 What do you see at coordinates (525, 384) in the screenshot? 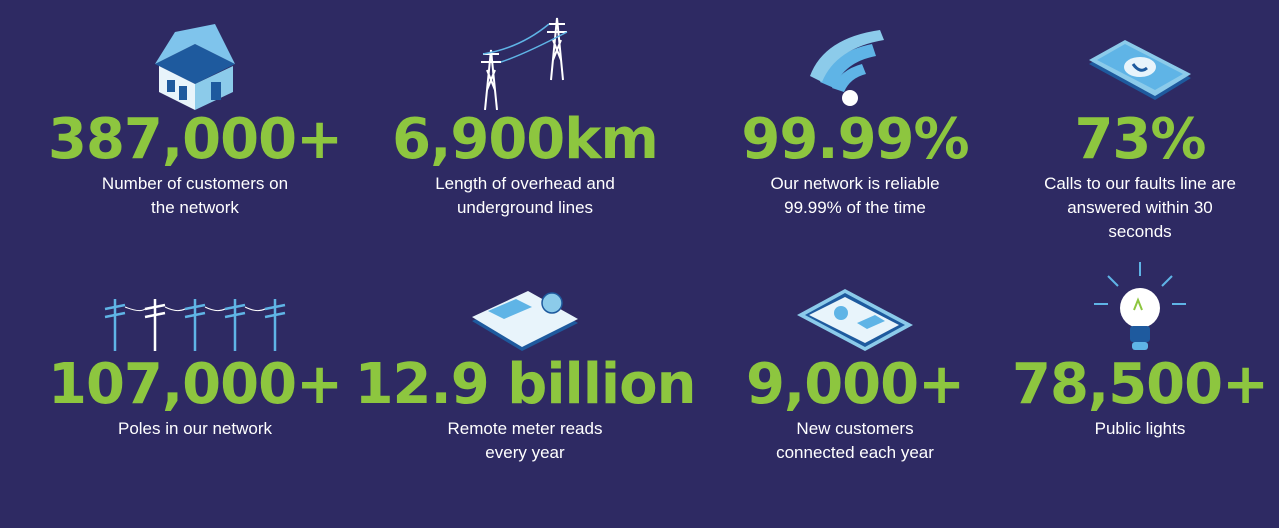
I see `stat-value: 12.9 billion` at bounding box center [525, 384].